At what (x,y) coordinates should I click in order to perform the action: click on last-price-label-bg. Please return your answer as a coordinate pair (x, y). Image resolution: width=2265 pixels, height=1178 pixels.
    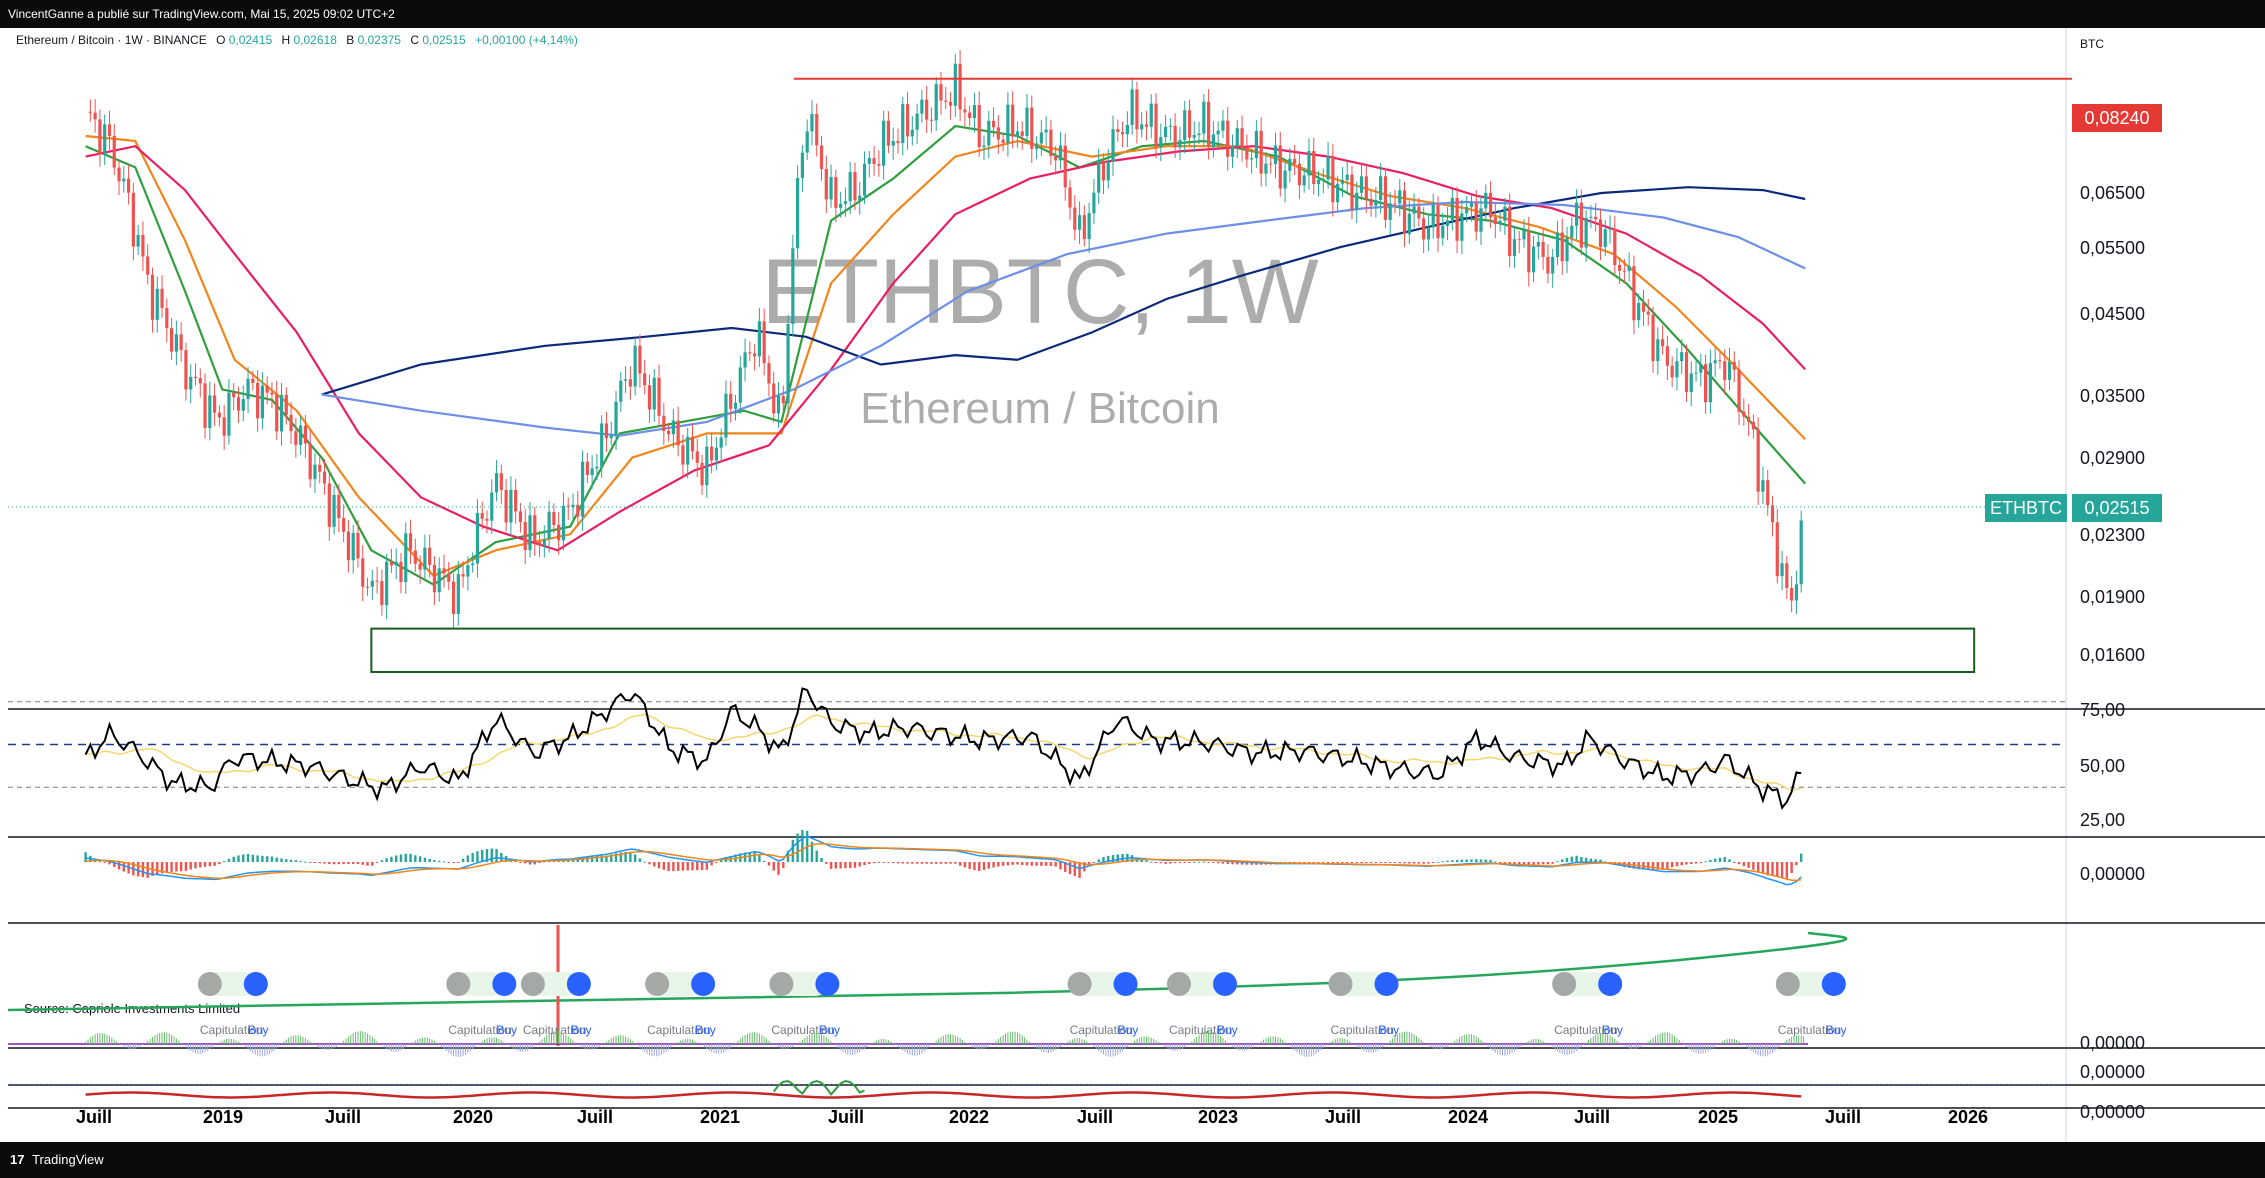
    Looking at the image, I should click on (2117, 508).